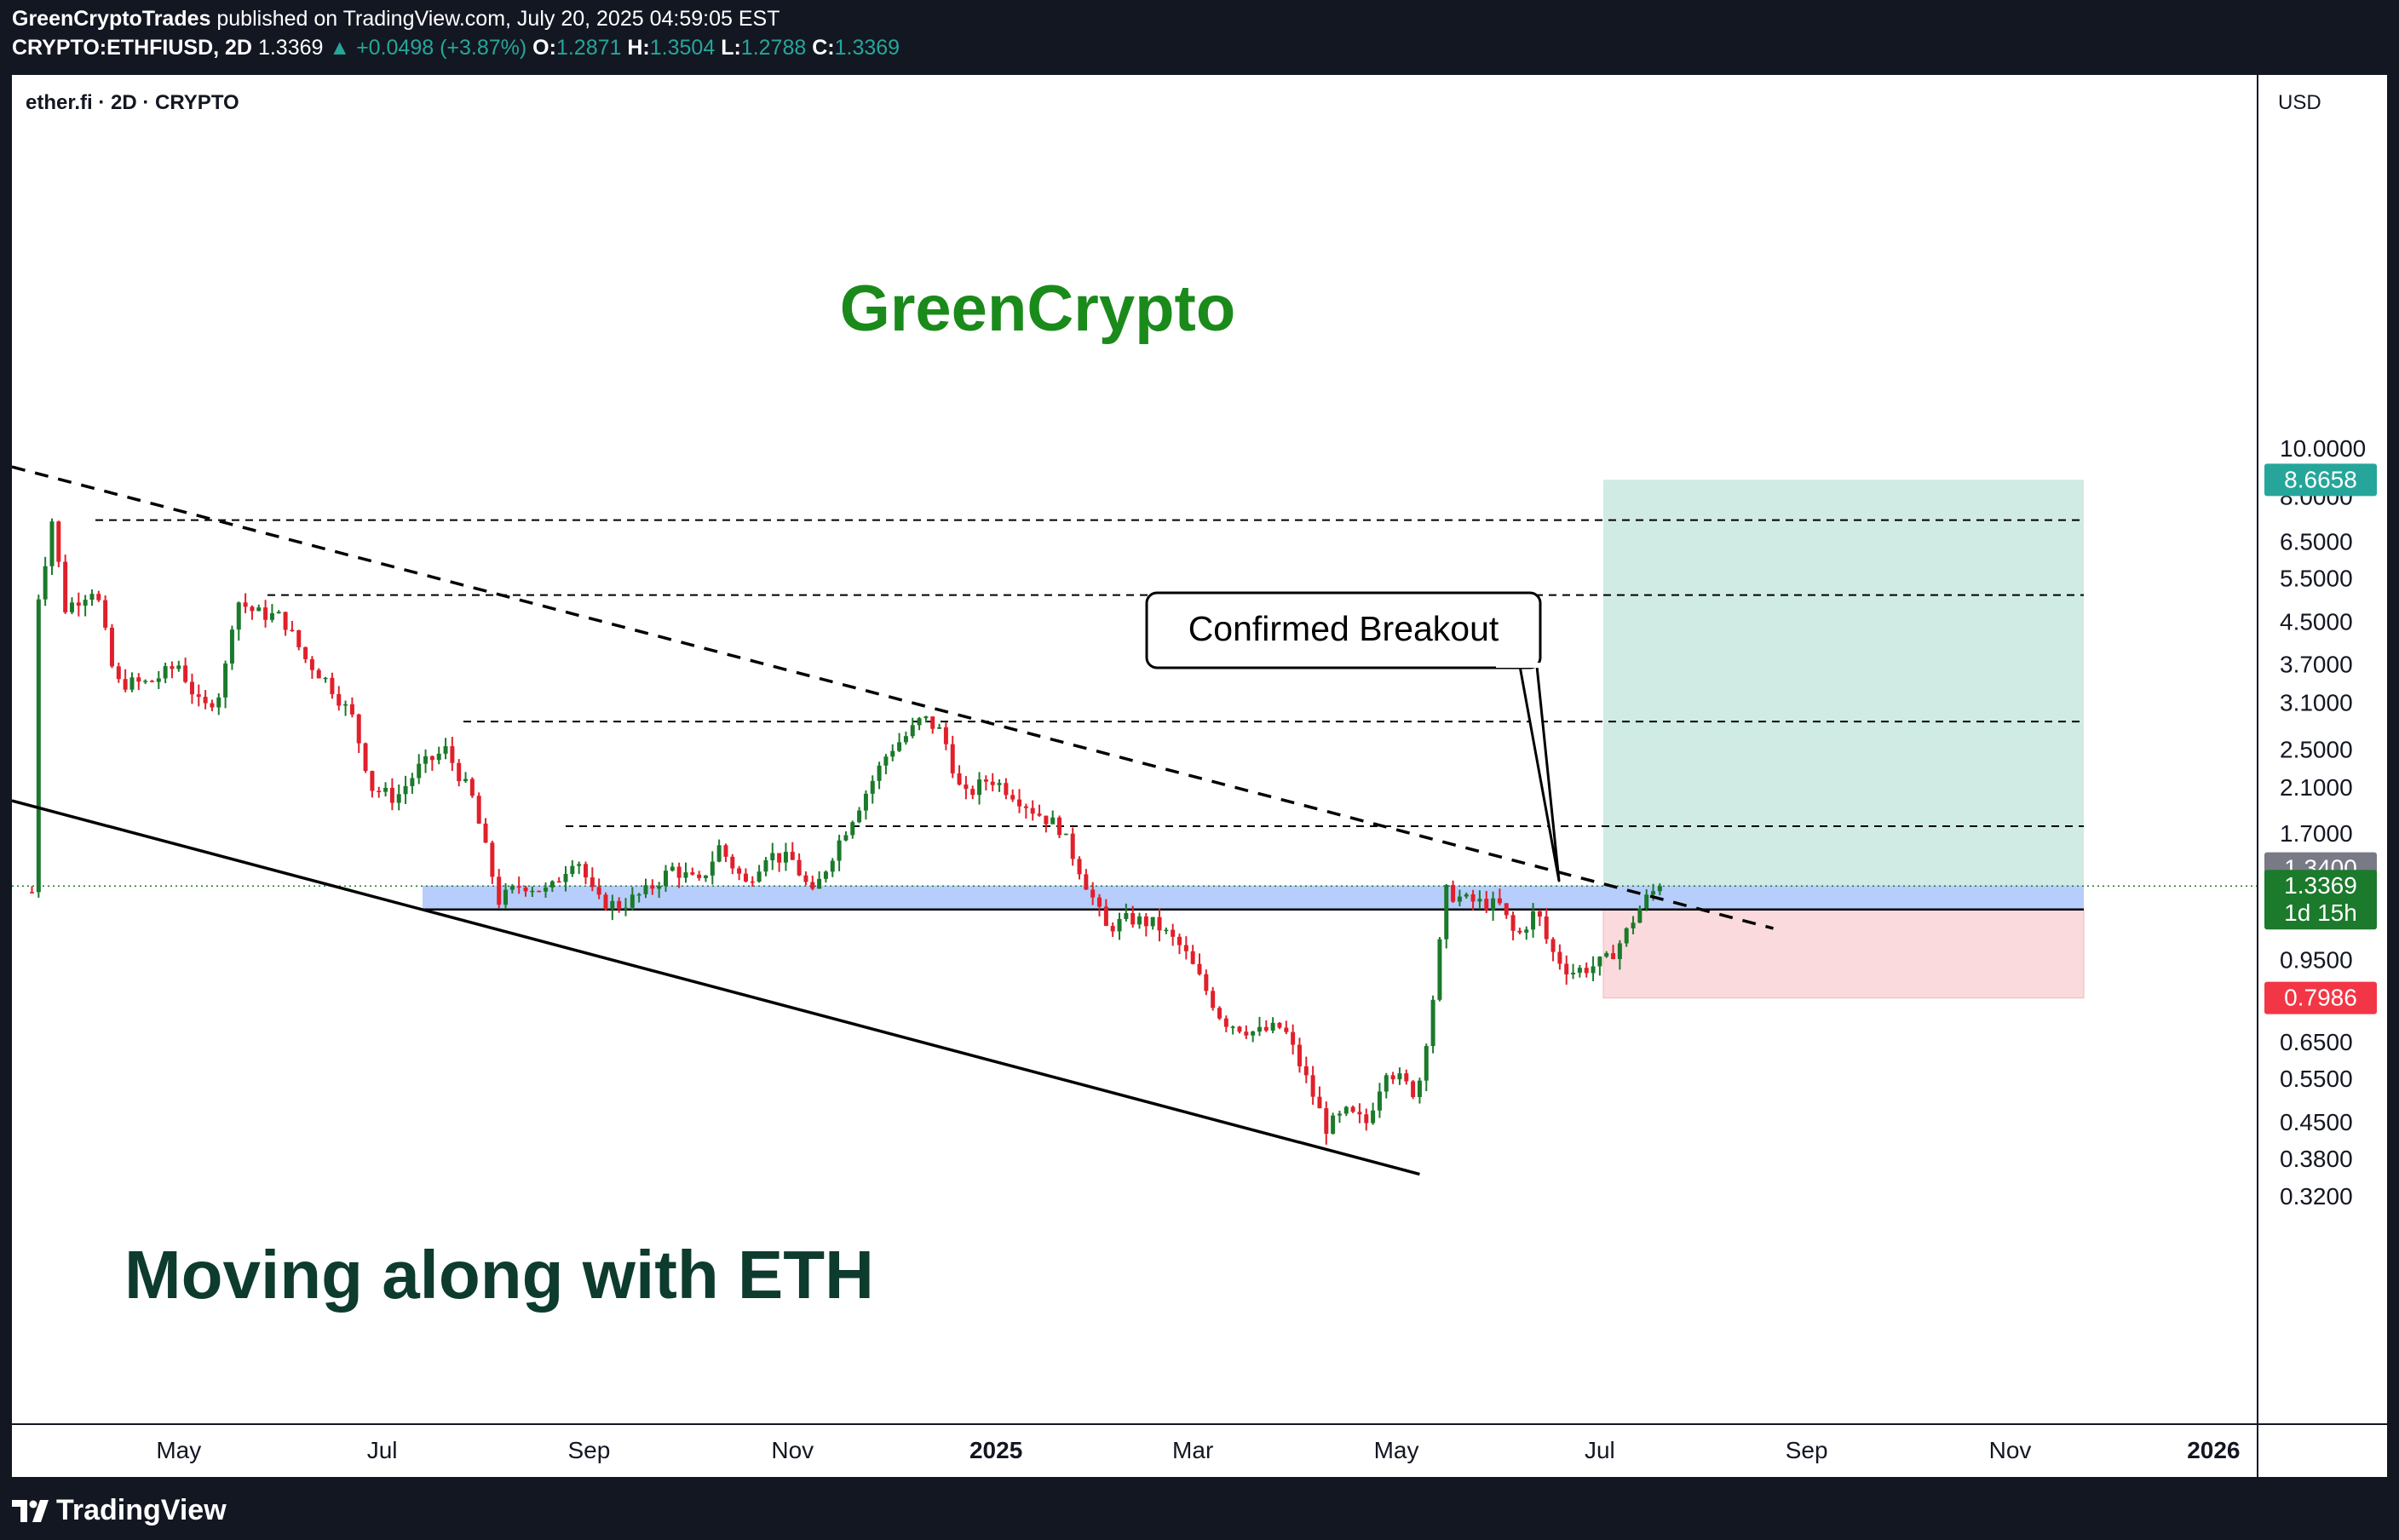 This screenshot has height=1540, width=2399. What do you see at coordinates (2316, 622) in the screenshot?
I see `price-tick-label: 4.5000` at bounding box center [2316, 622].